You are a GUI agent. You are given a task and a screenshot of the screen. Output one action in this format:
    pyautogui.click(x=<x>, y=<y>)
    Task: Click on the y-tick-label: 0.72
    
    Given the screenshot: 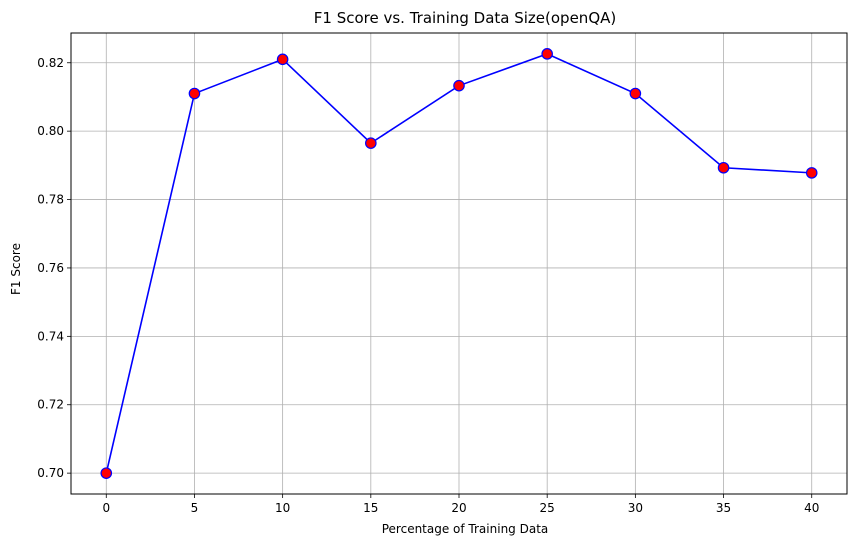 What is the action you would take?
    pyautogui.click(x=50, y=405)
    